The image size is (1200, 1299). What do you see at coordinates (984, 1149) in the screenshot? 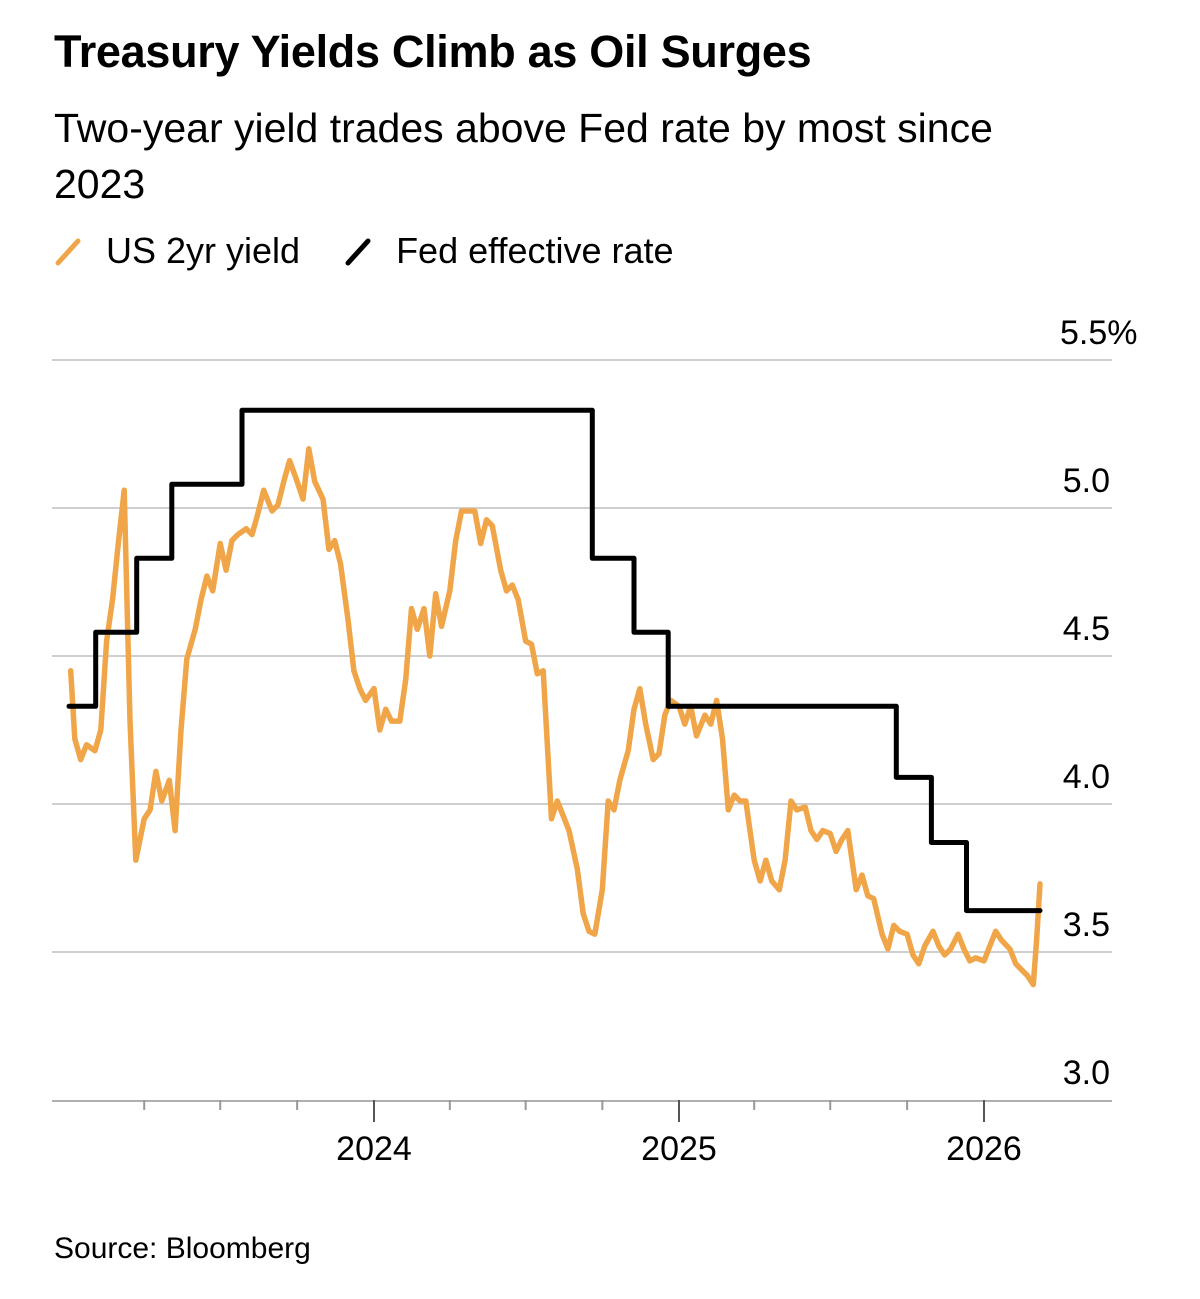
I see `x-tick-label: 2026` at bounding box center [984, 1149].